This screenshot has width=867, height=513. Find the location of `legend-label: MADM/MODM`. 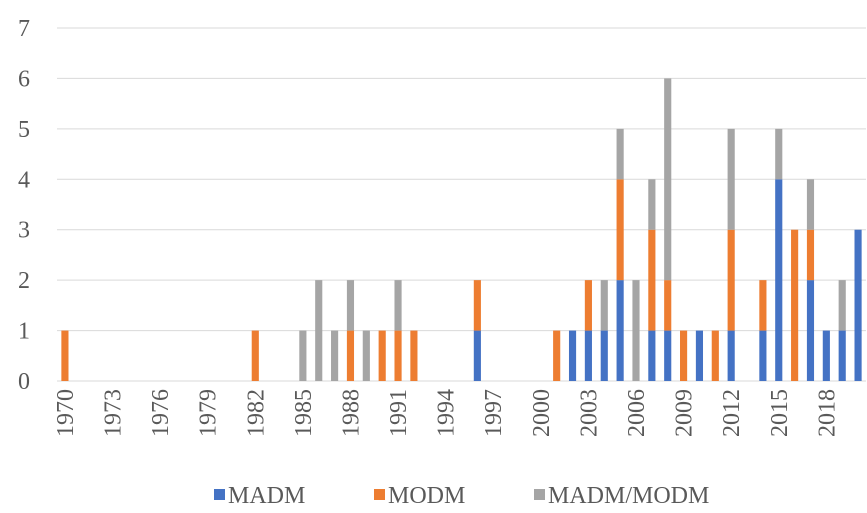

legend-label: MADM/MODM is located at coordinates (628, 496).